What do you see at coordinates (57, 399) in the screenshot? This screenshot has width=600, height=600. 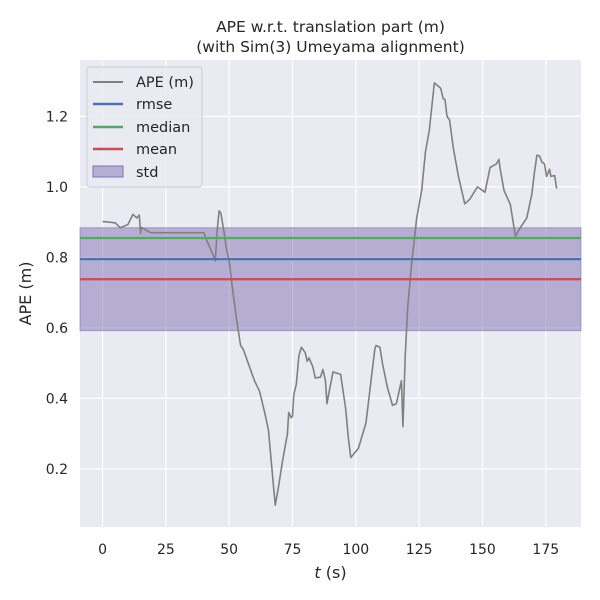 I see `y-tick-label: 0.4` at bounding box center [57, 399].